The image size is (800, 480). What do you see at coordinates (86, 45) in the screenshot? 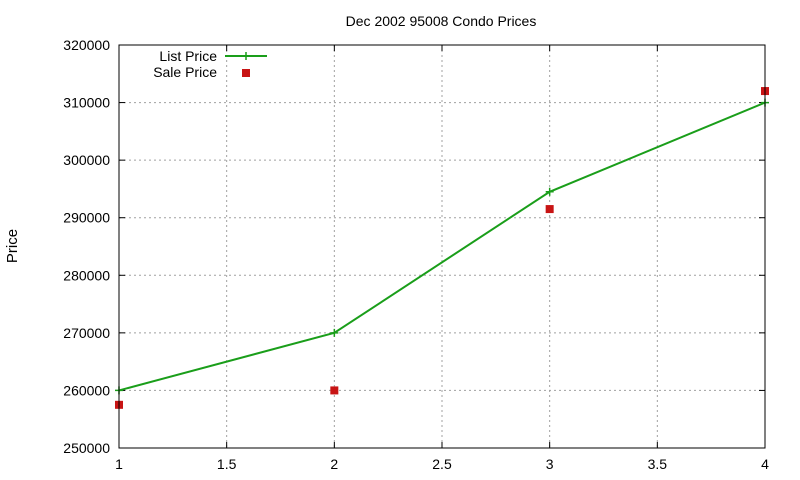
I see `y-tick-label: 320000` at bounding box center [86, 45].